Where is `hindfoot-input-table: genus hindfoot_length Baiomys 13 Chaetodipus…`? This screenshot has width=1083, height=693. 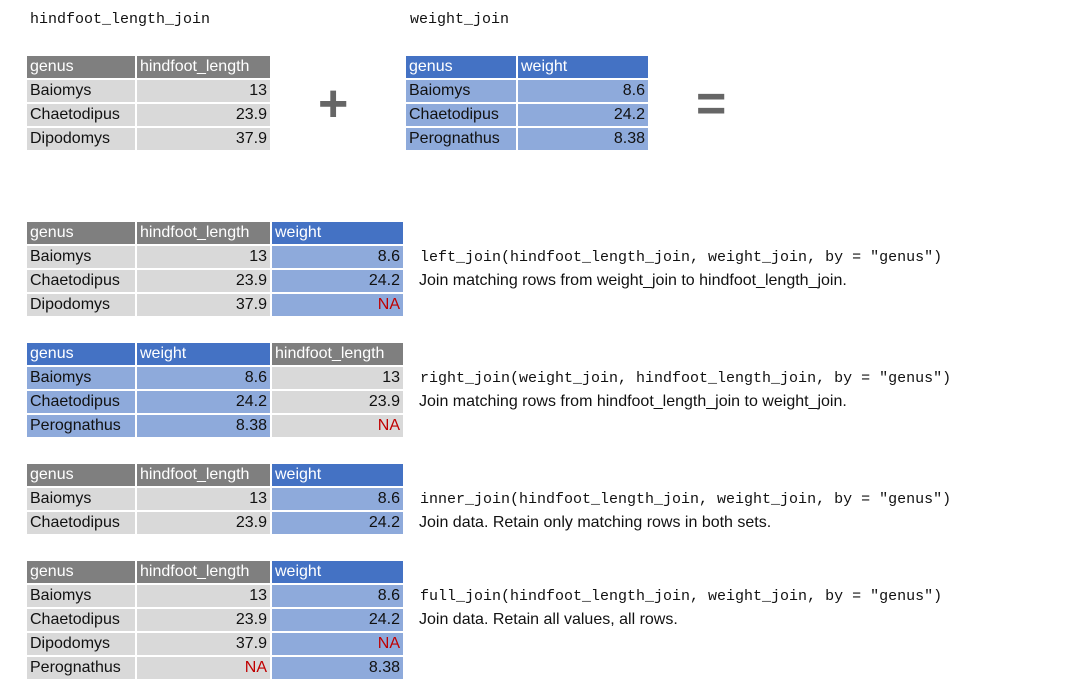 hindfoot-input-table: genus hindfoot_length Baiomys 13 Chaetodipus… is located at coordinates (148, 103).